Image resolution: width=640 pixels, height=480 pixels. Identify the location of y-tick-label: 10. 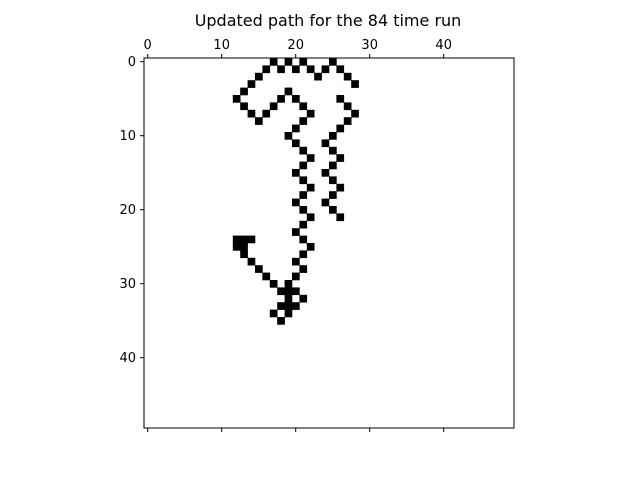
(127, 136).